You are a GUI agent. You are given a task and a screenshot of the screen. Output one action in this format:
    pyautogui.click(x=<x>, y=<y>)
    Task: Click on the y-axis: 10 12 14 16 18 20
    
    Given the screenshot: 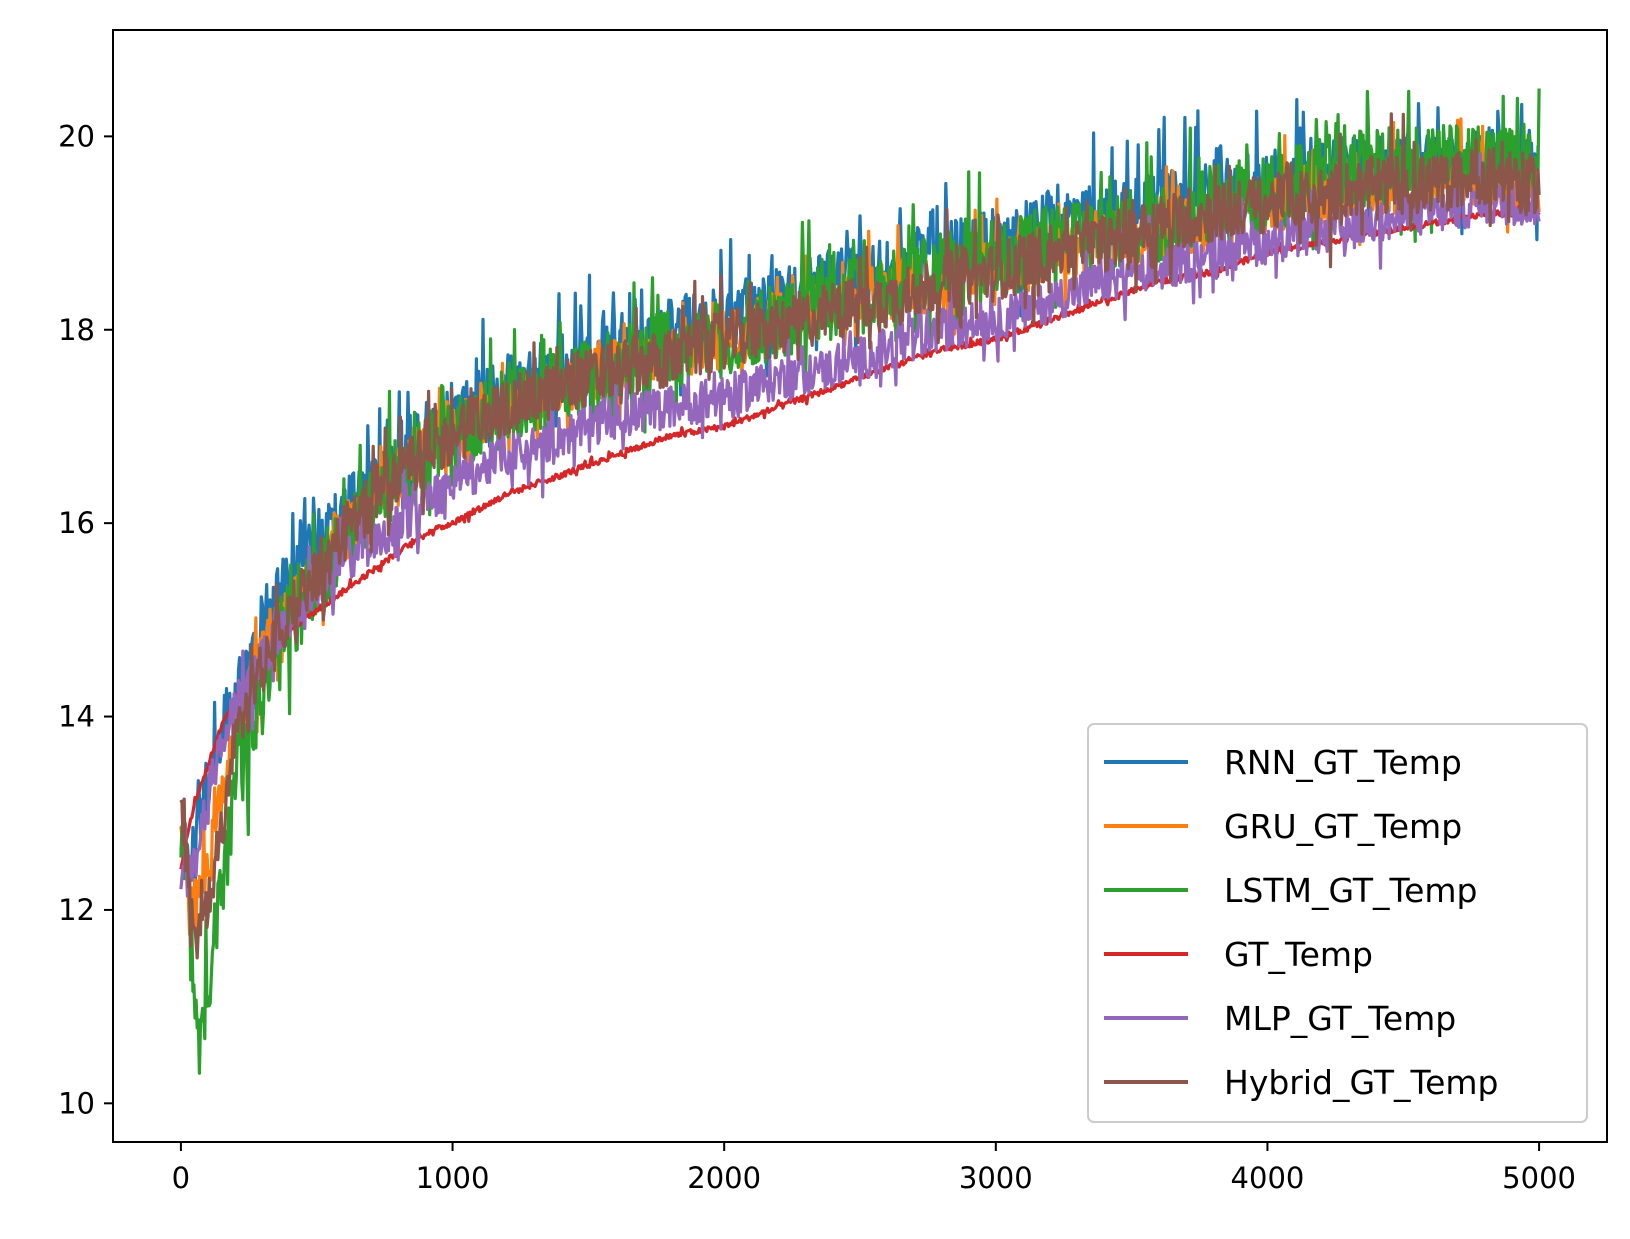 What is the action you would take?
    pyautogui.click(x=85, y=619)
    